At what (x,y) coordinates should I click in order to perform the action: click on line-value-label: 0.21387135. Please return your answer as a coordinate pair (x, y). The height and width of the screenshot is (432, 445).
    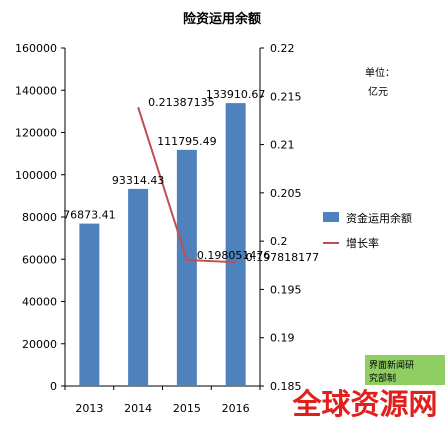
    Looking at the image, I should click on (181, 102).